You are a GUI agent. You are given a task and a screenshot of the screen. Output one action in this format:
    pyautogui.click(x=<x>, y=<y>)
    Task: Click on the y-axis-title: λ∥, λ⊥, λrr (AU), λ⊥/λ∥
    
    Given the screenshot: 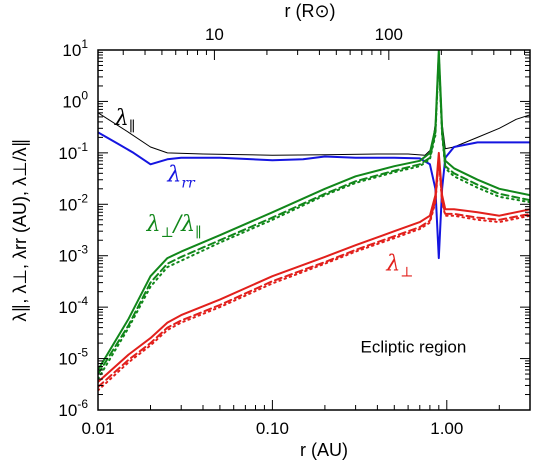 What is the action you would take?
    pyautogui.click(x=20, y=229)
    